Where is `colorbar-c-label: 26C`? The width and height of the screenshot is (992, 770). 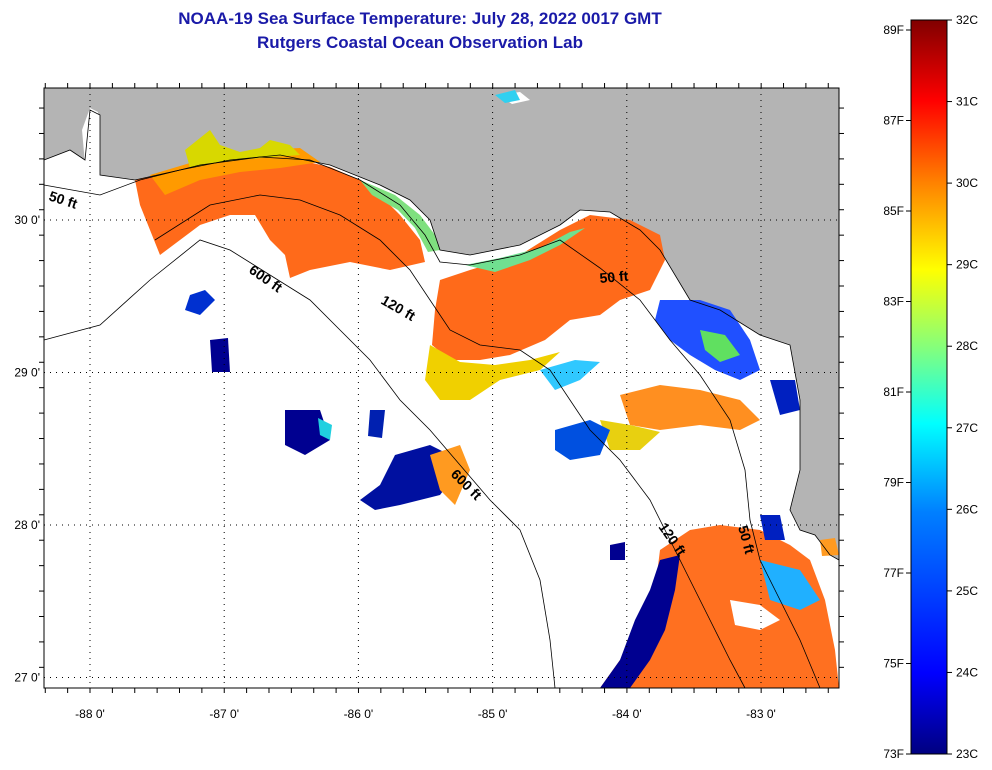 colorbar-c-label: 26C is located at coordinates (967, 509).